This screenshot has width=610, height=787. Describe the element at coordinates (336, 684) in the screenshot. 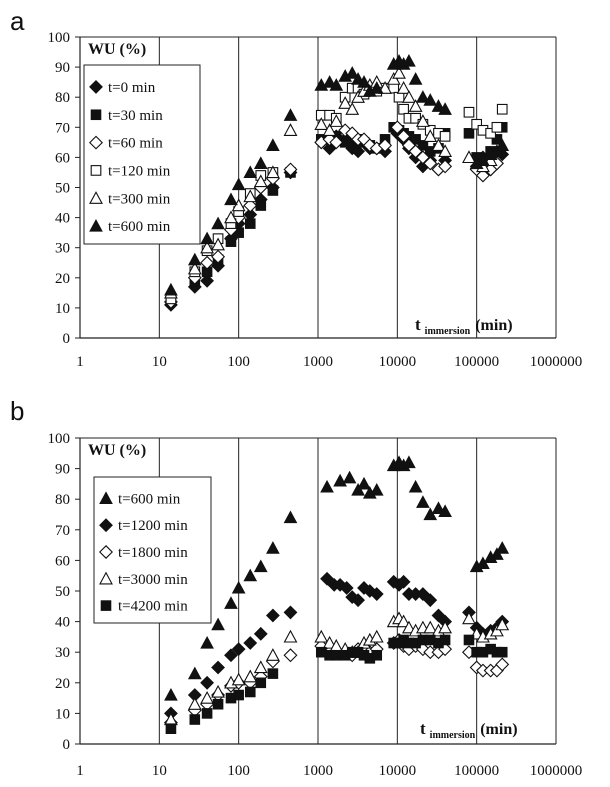

I see `series-t-4200-min` at that location.